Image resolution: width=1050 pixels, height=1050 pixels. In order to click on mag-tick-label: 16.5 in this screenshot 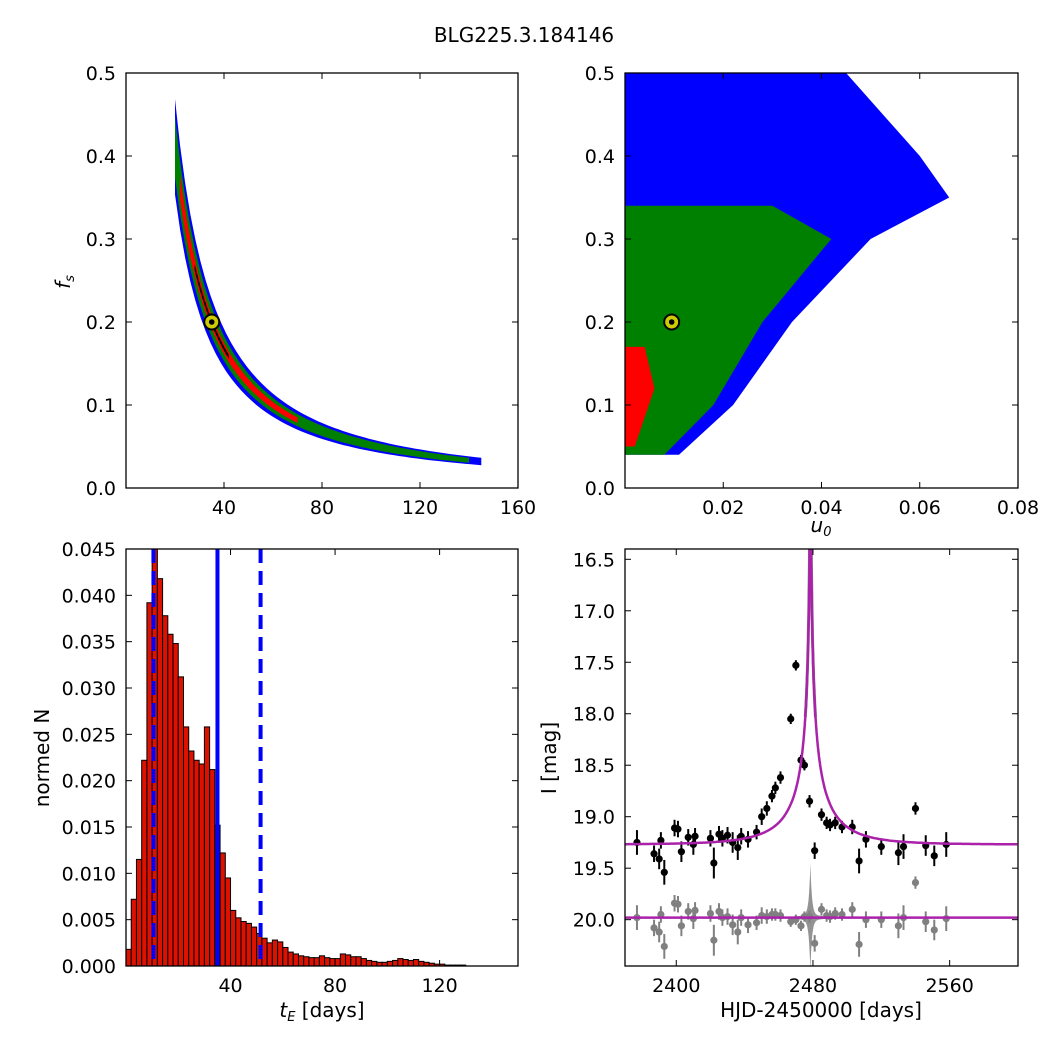, I will do `click(594, 560)`.